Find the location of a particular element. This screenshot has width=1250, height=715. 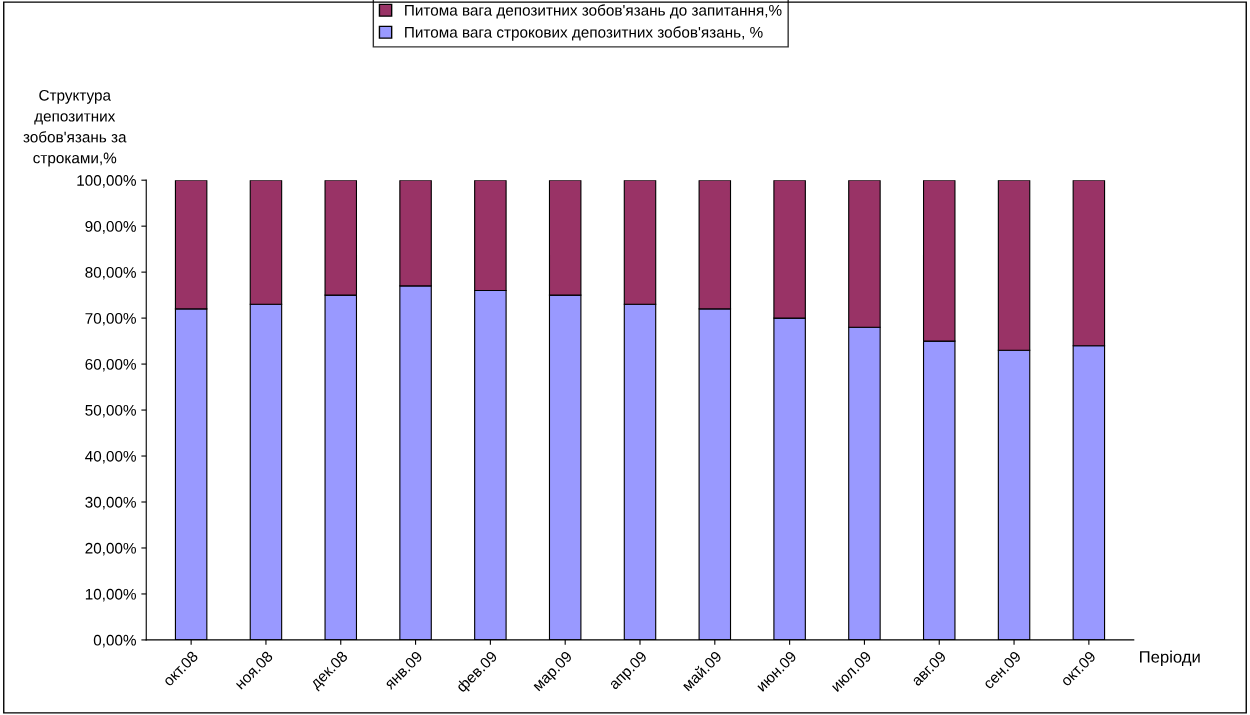

y-tick-label: 80,00% is located at coordinates (110, 273).